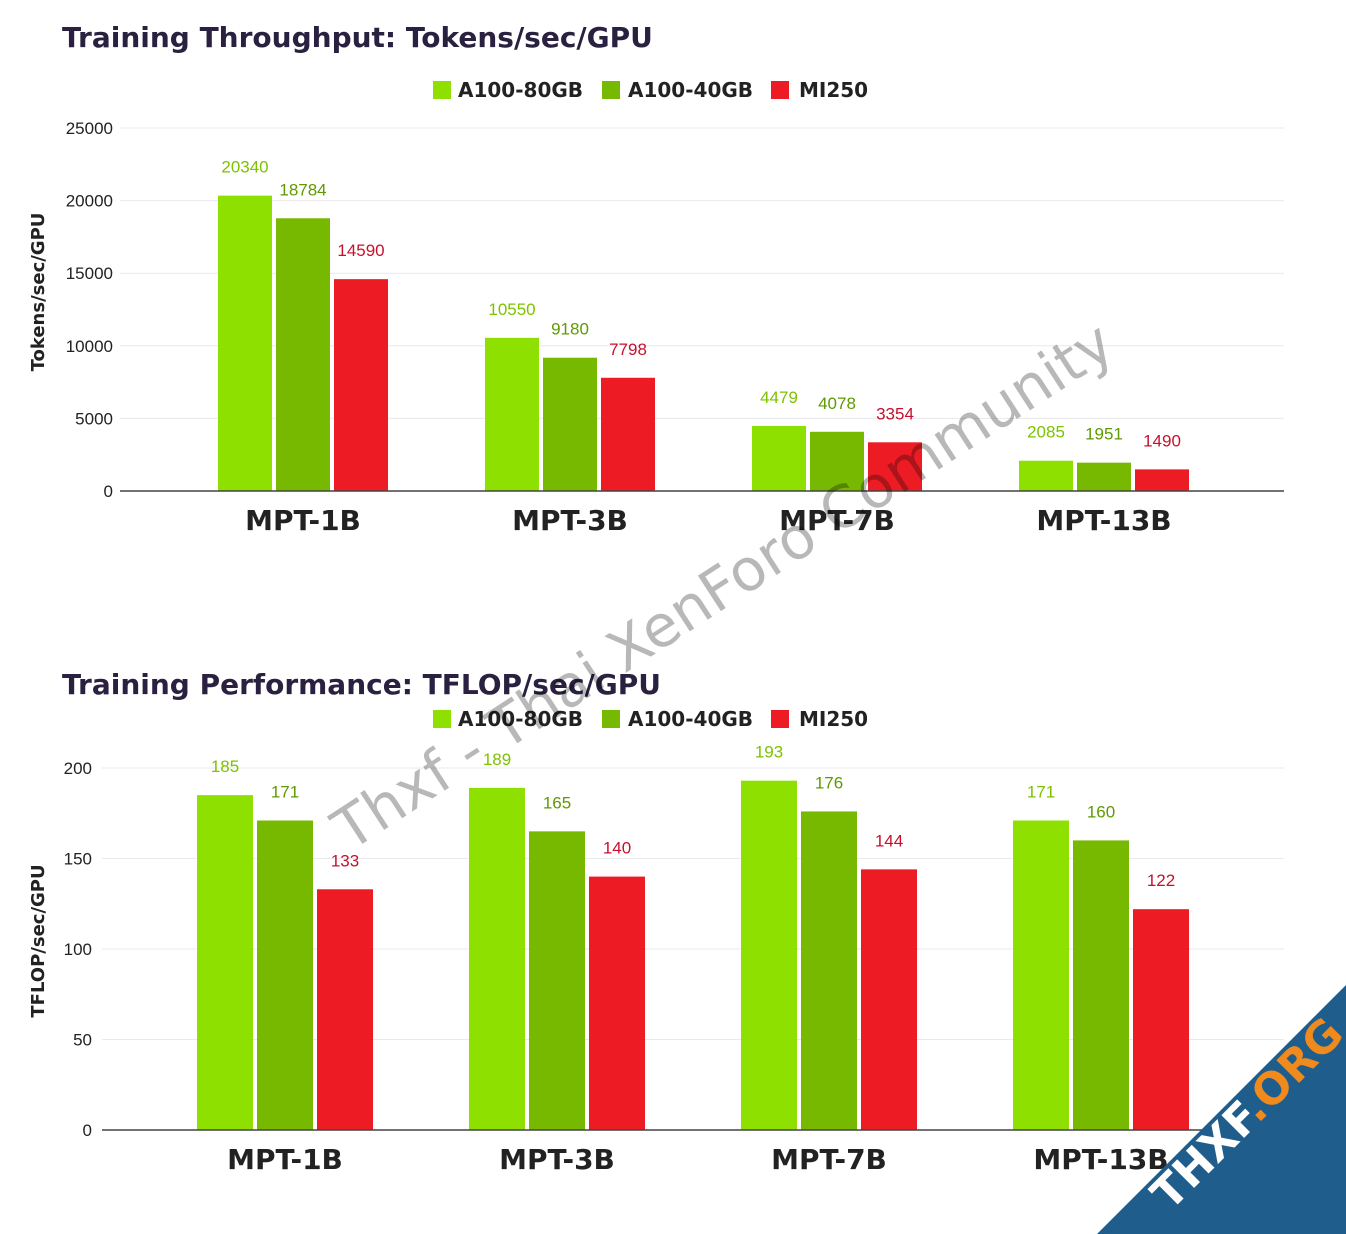 The height and width of the screenshot is (1234, 1346). Describe the element at coordinates (89, 201) in the screenshot. I see `y-tick-label: 20000` at that location.